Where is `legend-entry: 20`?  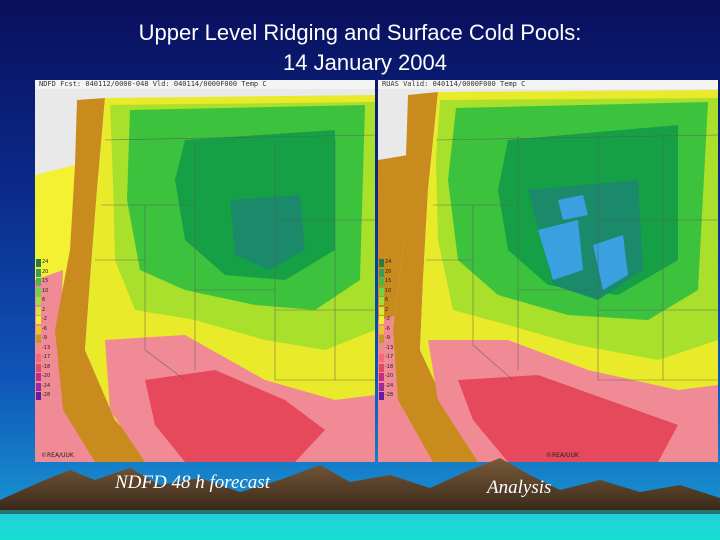 legend-entry: 20 is located at coordinates (385, 273).